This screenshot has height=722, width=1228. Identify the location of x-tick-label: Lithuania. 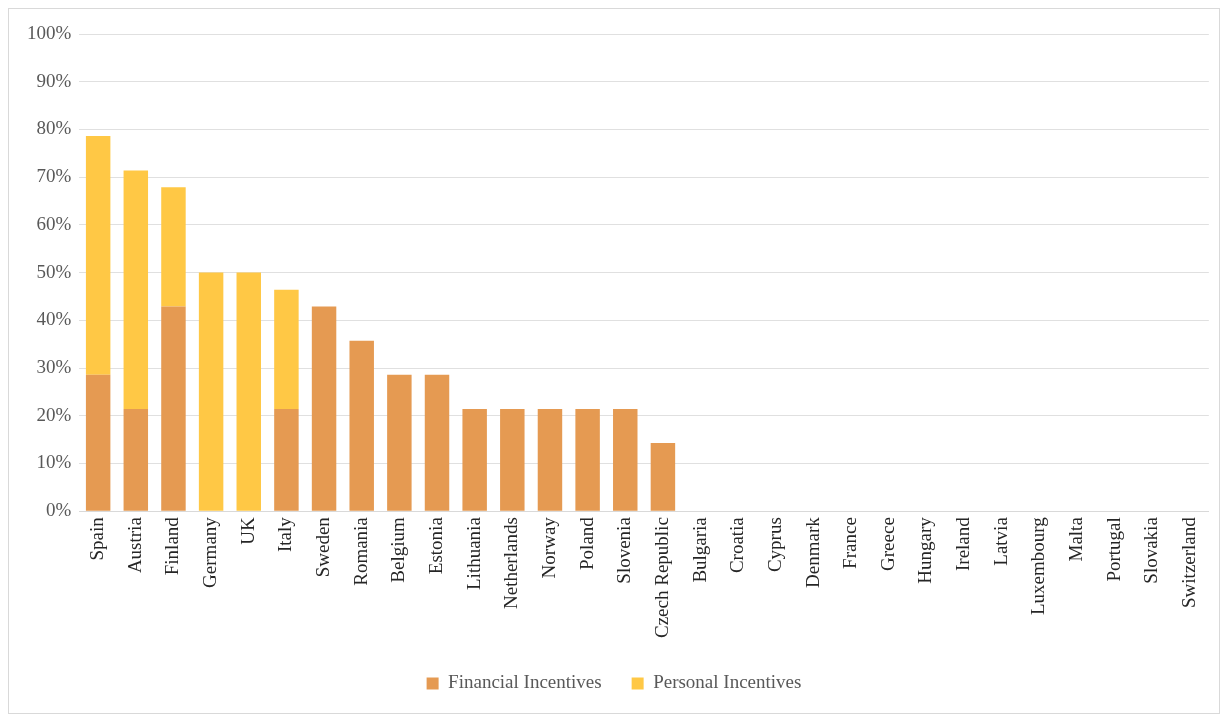
(473, 553).